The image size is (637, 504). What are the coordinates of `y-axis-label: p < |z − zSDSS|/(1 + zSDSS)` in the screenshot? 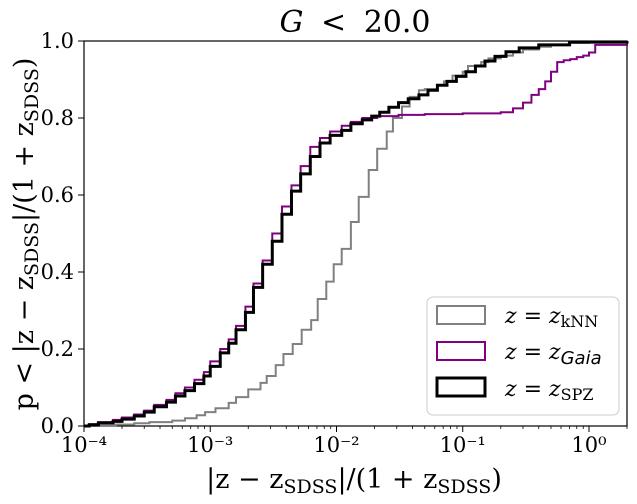 It's located at (26, 234).